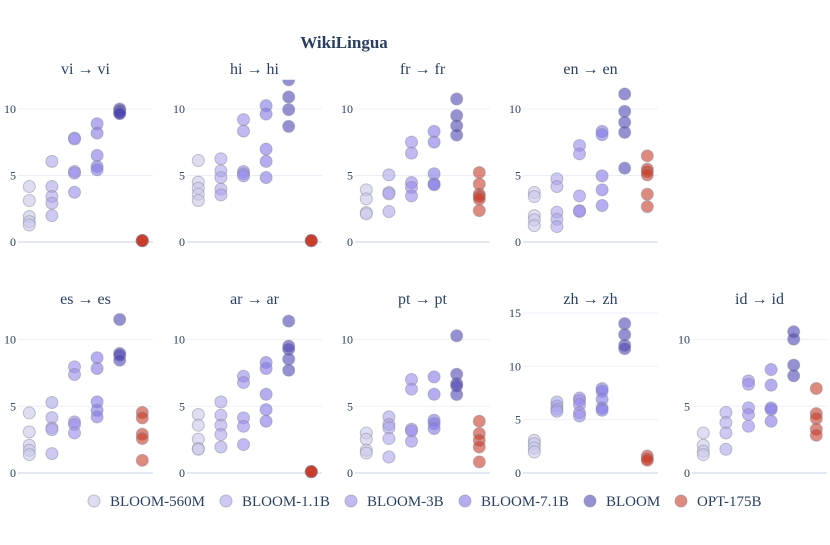 The height and width of the screenshot is (545, 830). Describe the element at coordinates (344, 42) in the screenshot. I see `chart-title: WikiLingua` at that location.